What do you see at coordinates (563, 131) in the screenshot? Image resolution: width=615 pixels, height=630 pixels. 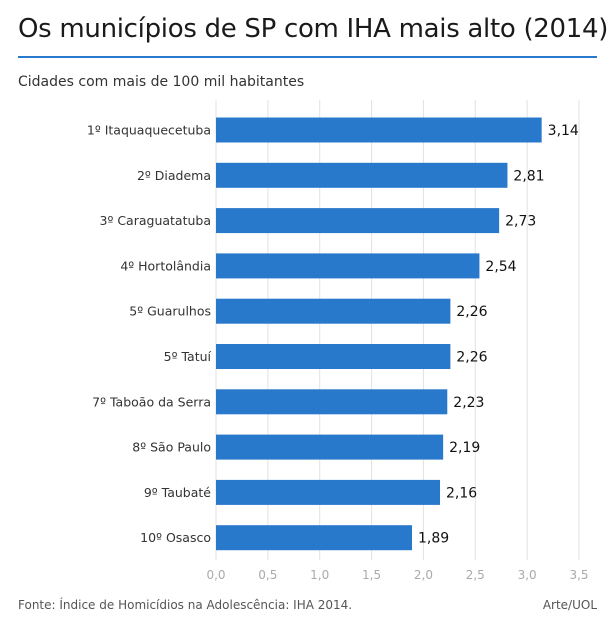 I see `value-label: 3,14` at bounding box center [563, 131].